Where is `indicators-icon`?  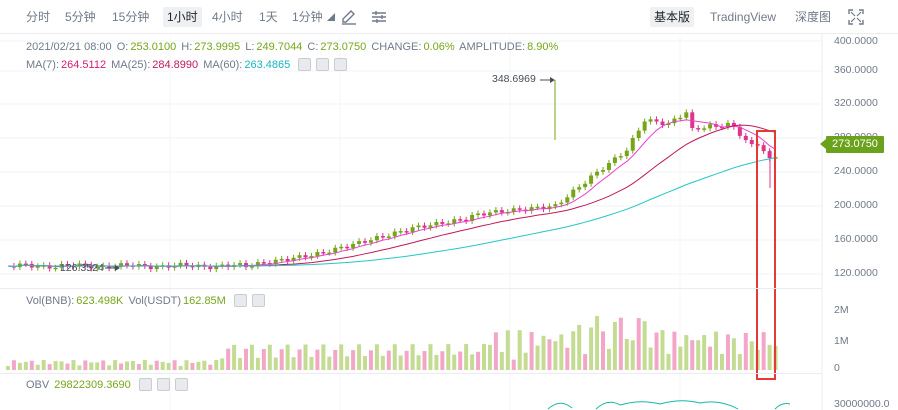
indicators-icon is located at coordinates (379, 17).